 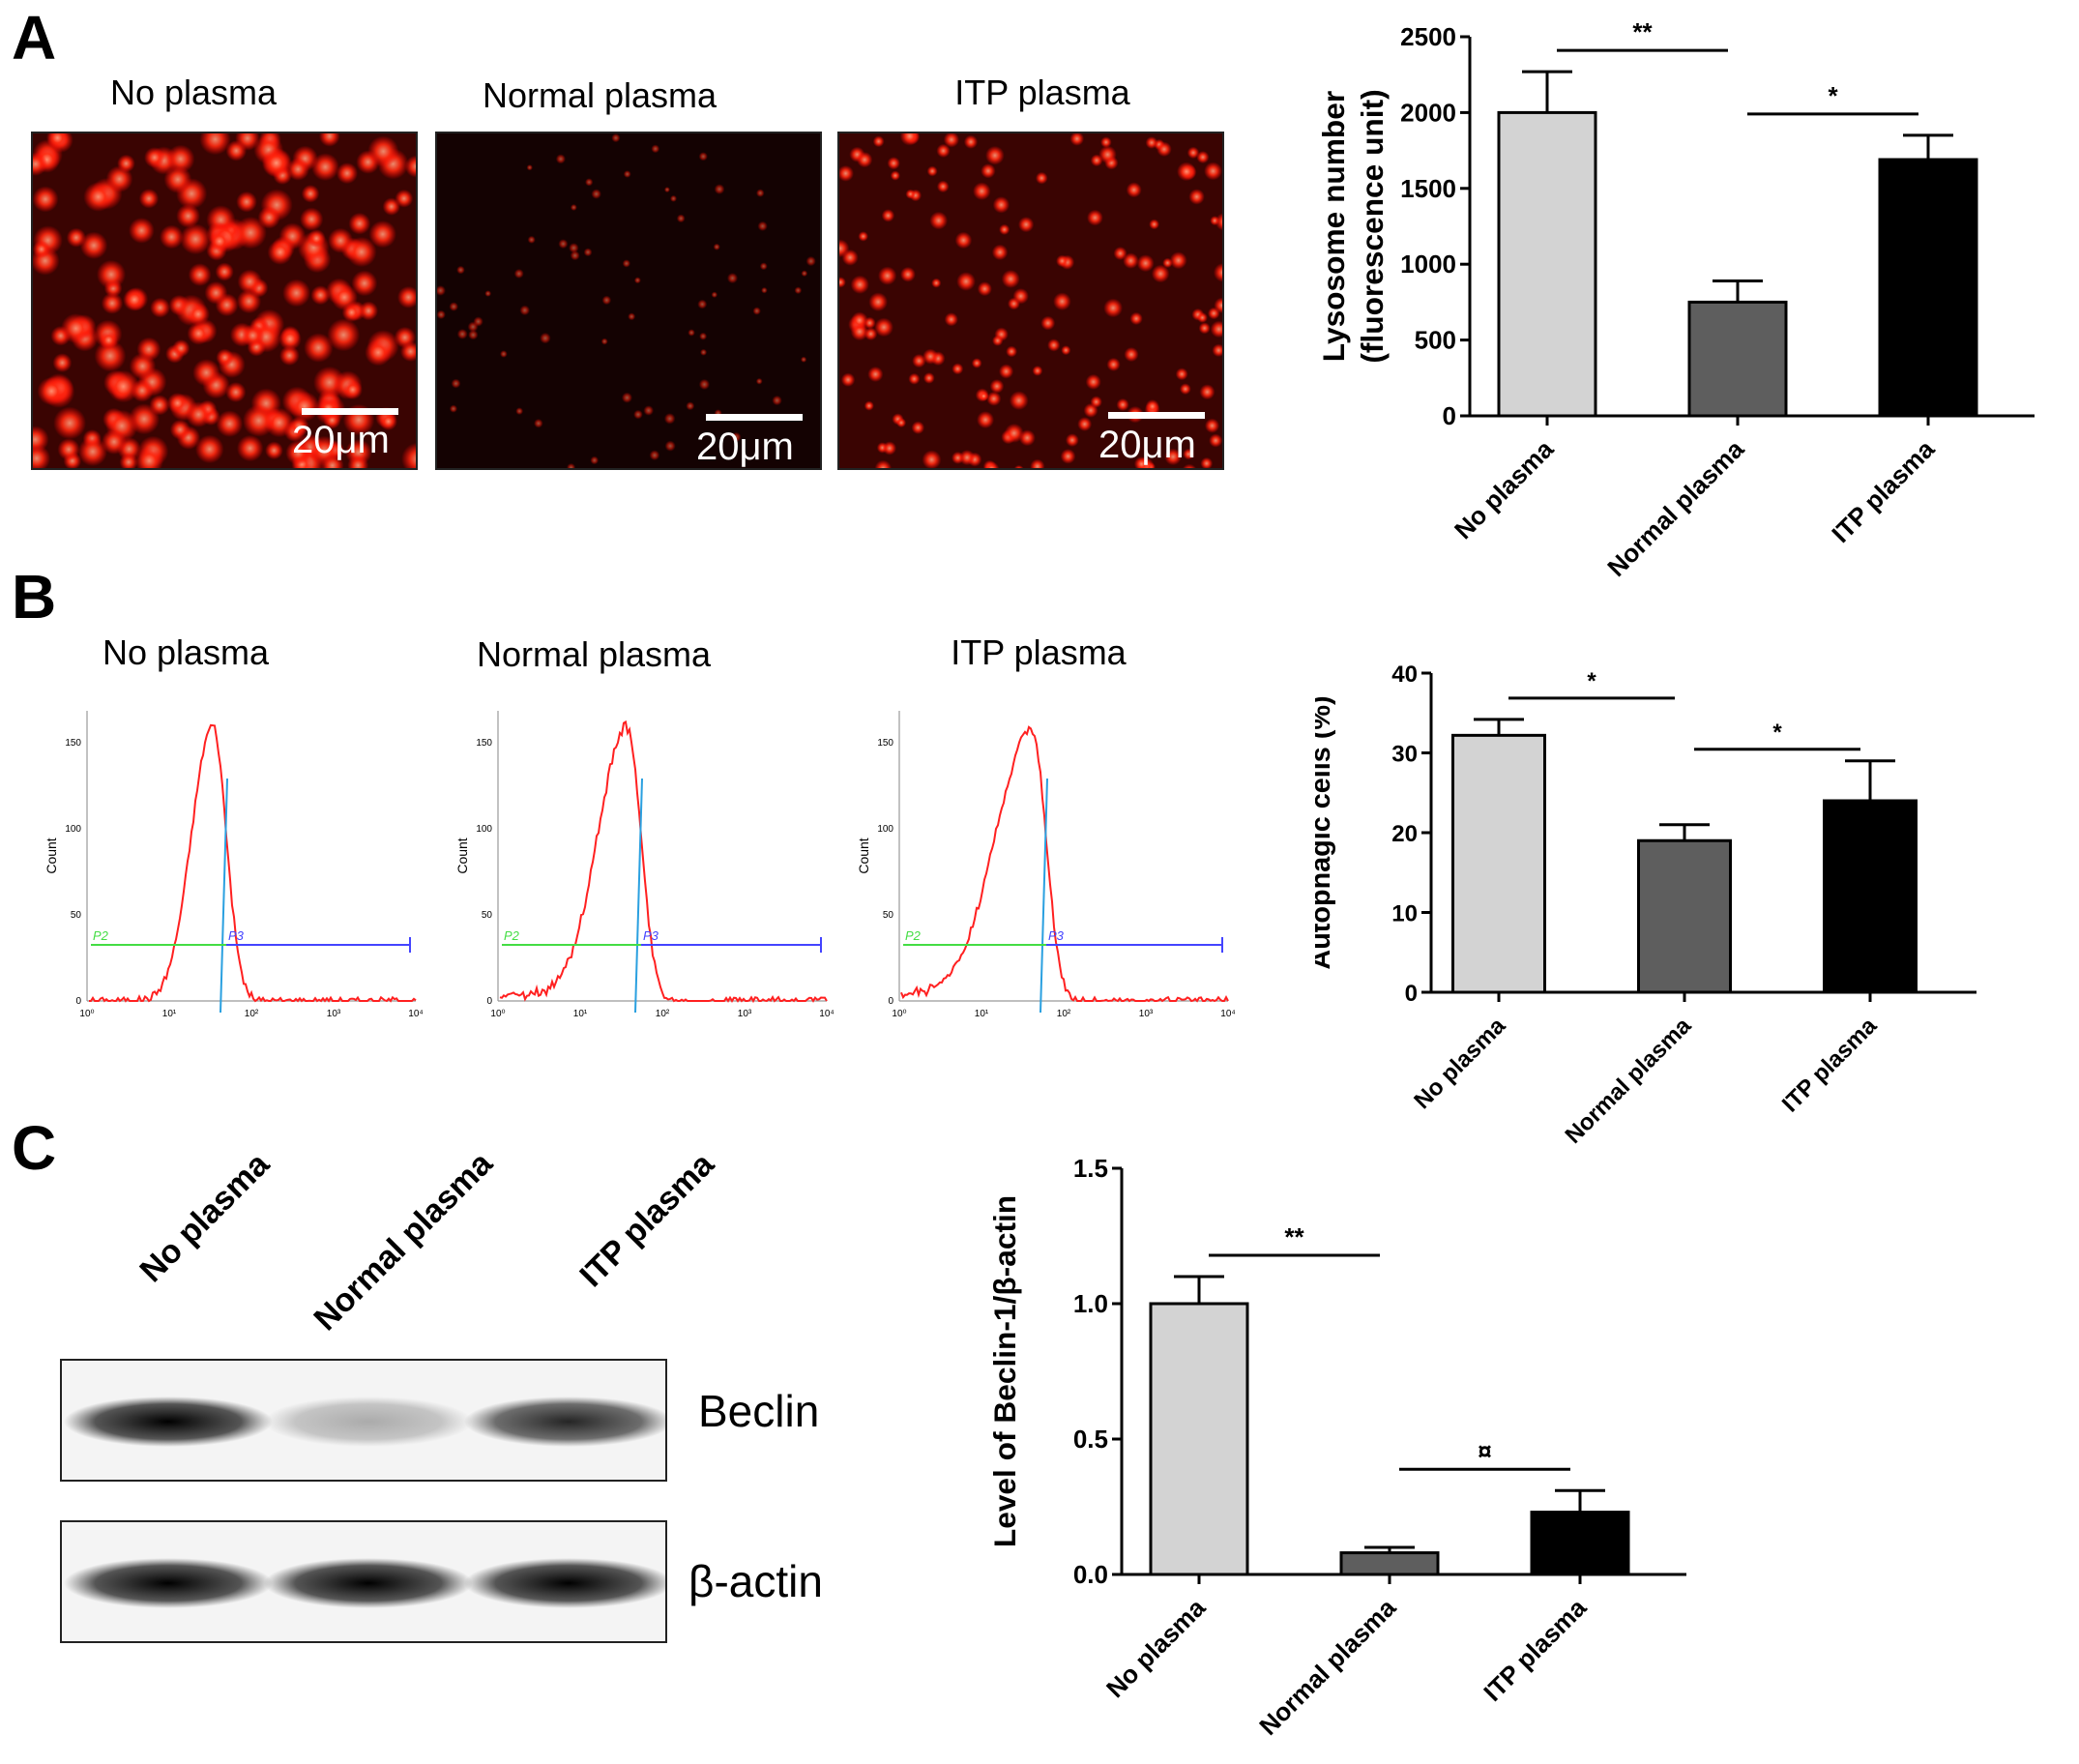 I want to click on y-axis-label: Level of Beclin-1/β-actin, so click(x=1004, y=1371).